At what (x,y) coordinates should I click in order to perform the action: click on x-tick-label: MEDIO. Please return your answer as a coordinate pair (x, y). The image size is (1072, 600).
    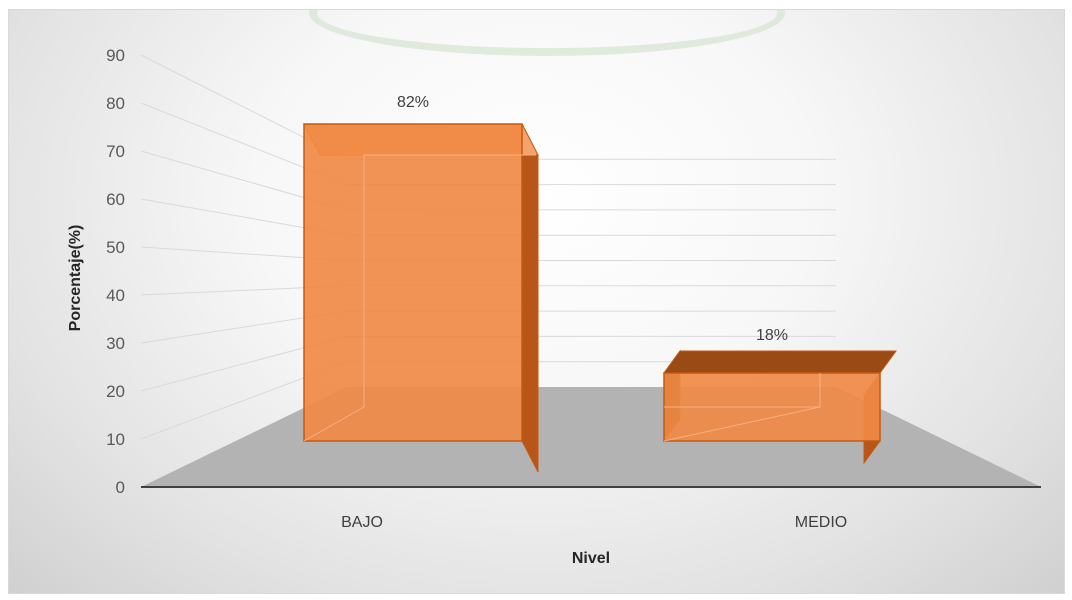
    Looking at the image, I should click on (821, 522).